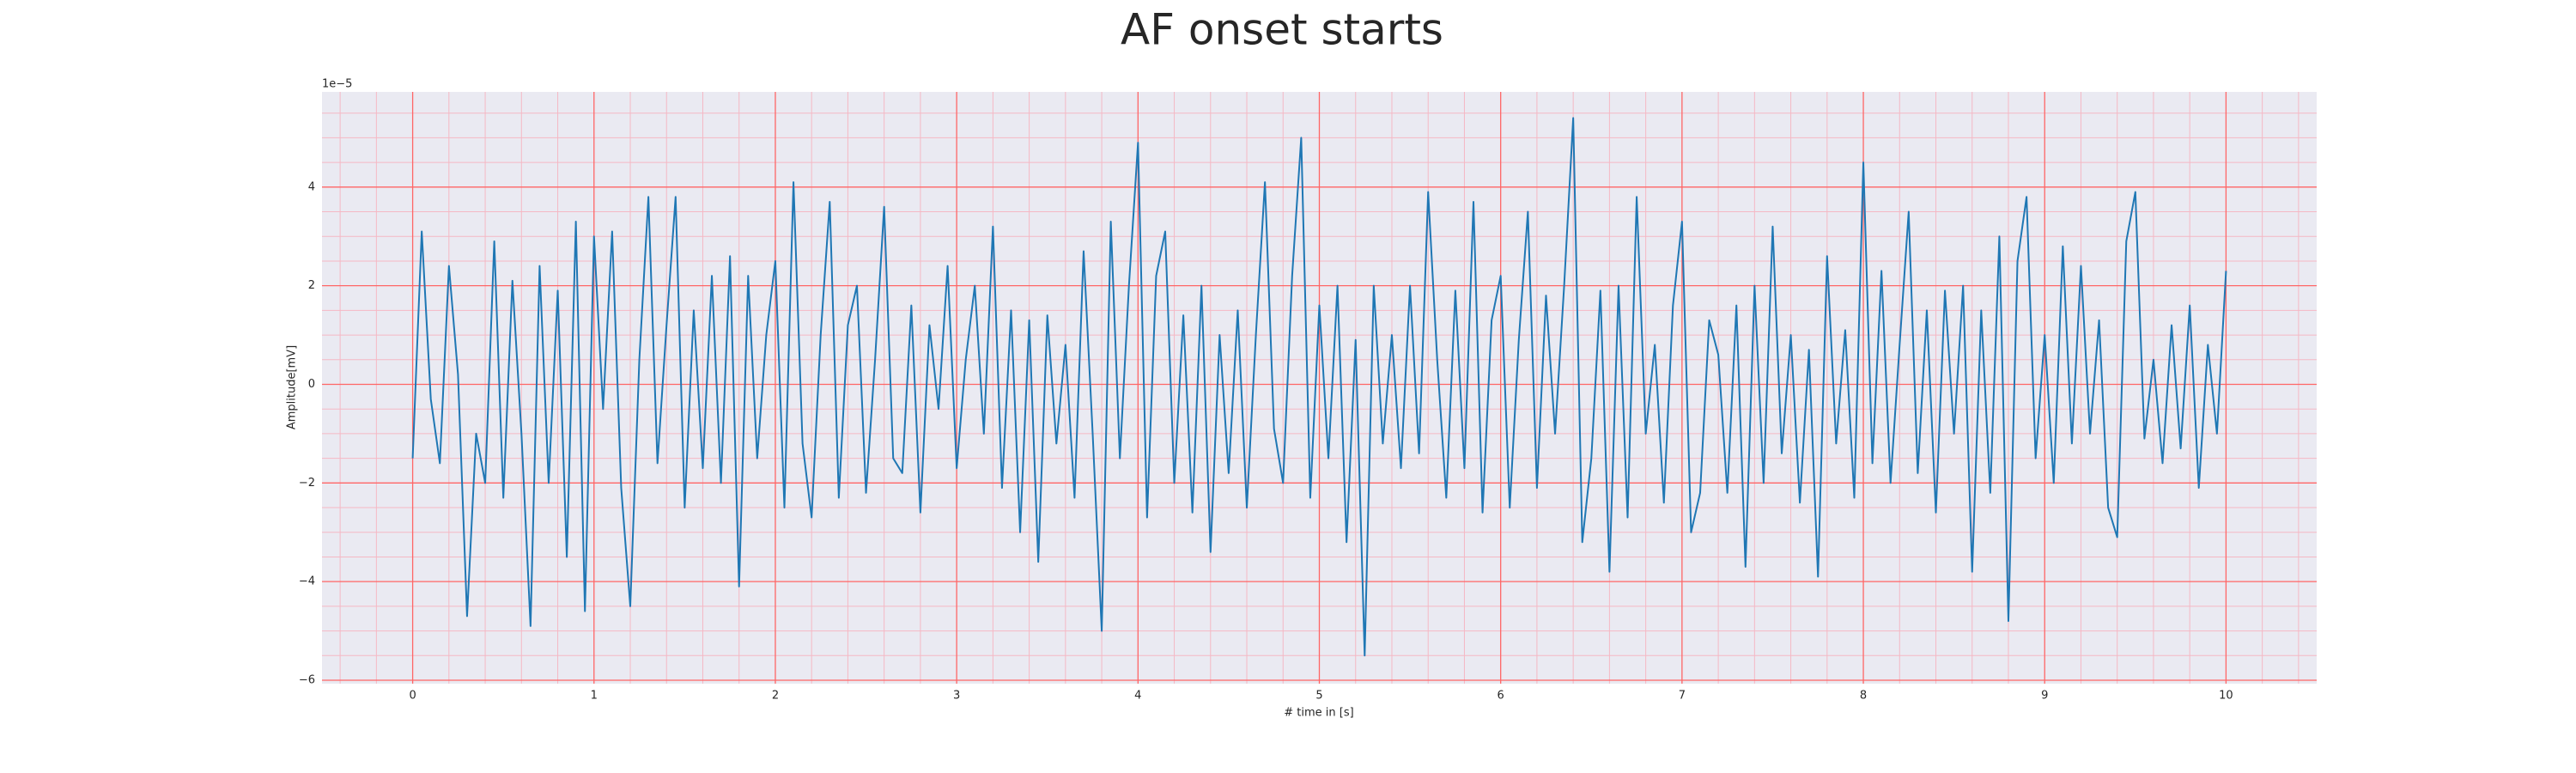 This screenshot has height=773, width=2576. What do you see at coordinates (957, 696) in the screenshot?
I see `x-tick-label: 3` at bounding box center [957, 696].